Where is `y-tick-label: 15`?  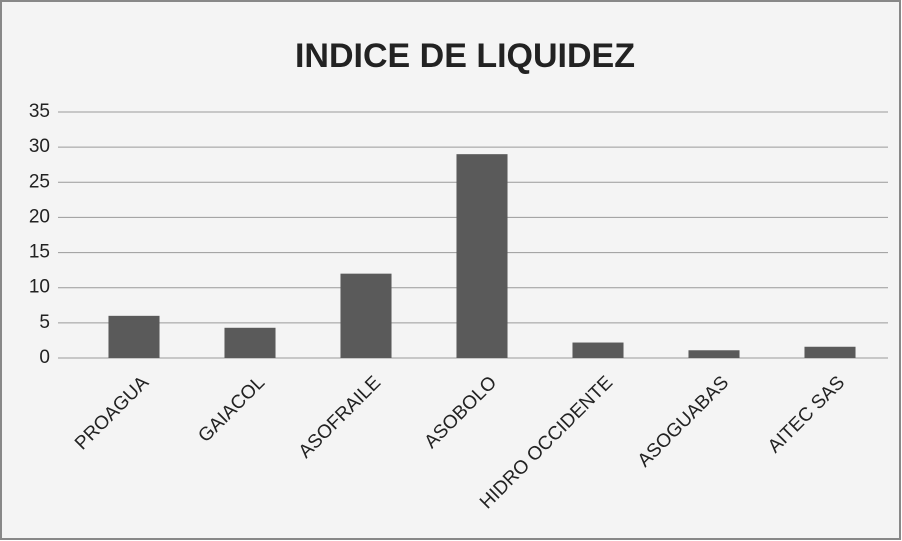
y-tick-label: 15 is located at coordinates (39, 252).